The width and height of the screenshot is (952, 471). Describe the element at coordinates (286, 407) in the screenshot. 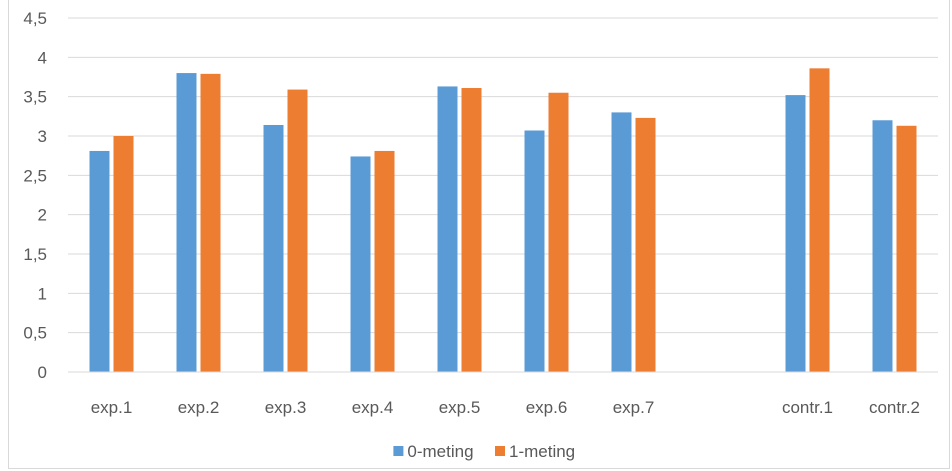

I see `x-category-label: exp.3` at that location.